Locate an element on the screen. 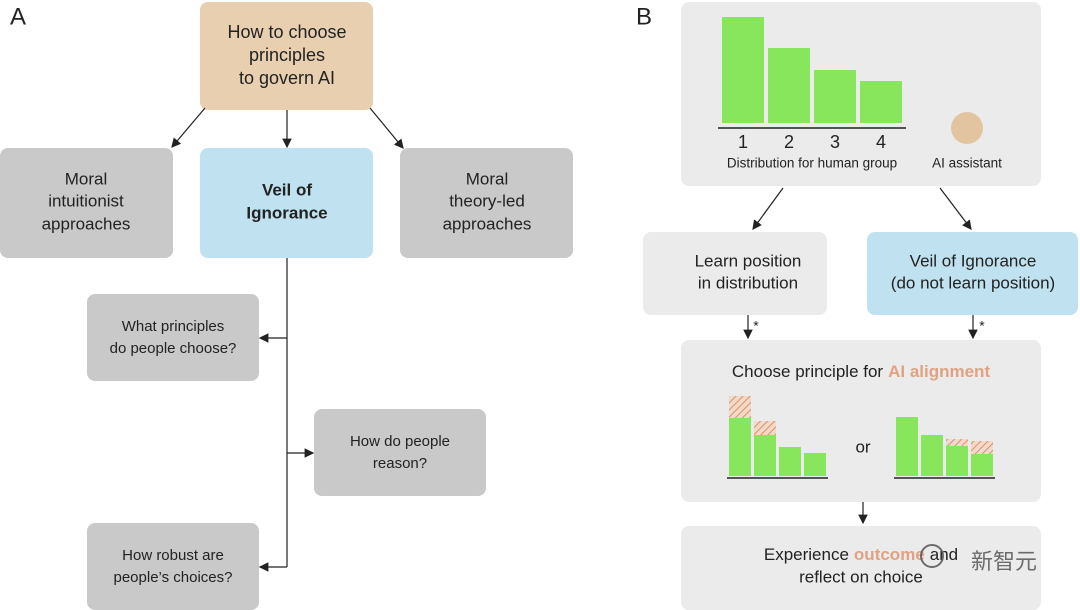  experience-box is located at coordinates (861, 568).